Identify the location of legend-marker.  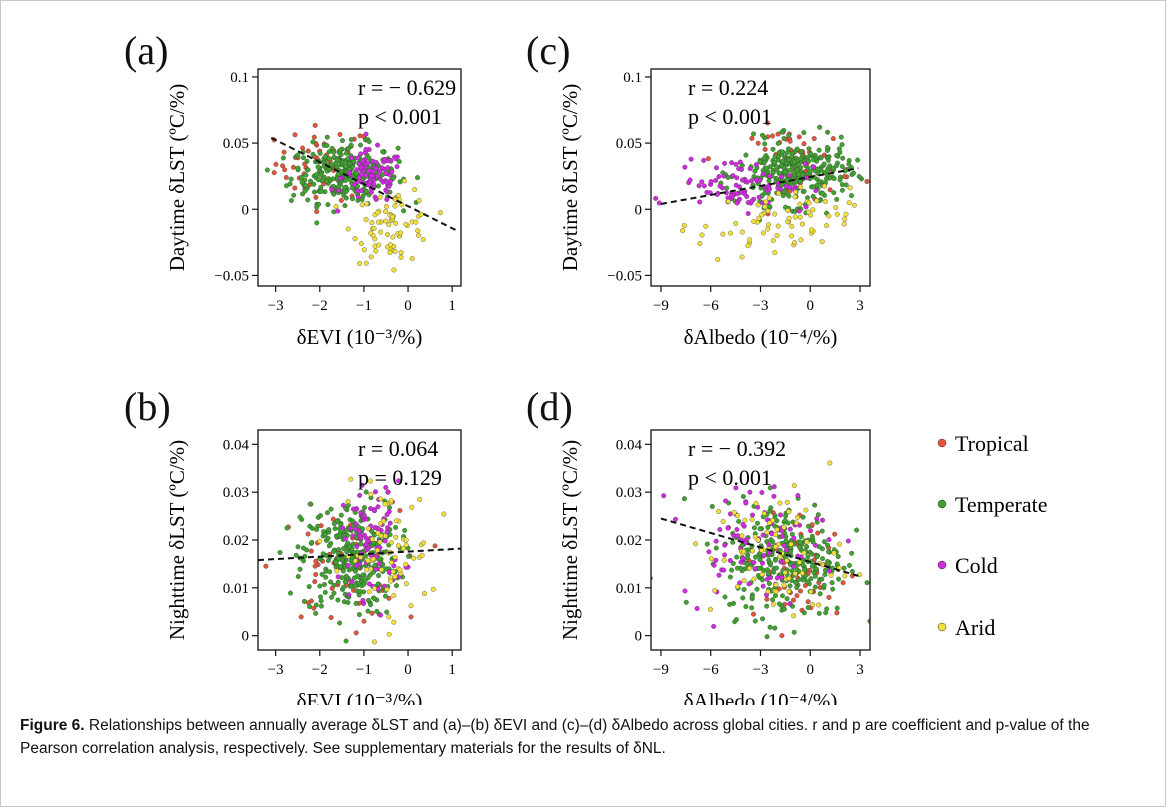
(942, 443).